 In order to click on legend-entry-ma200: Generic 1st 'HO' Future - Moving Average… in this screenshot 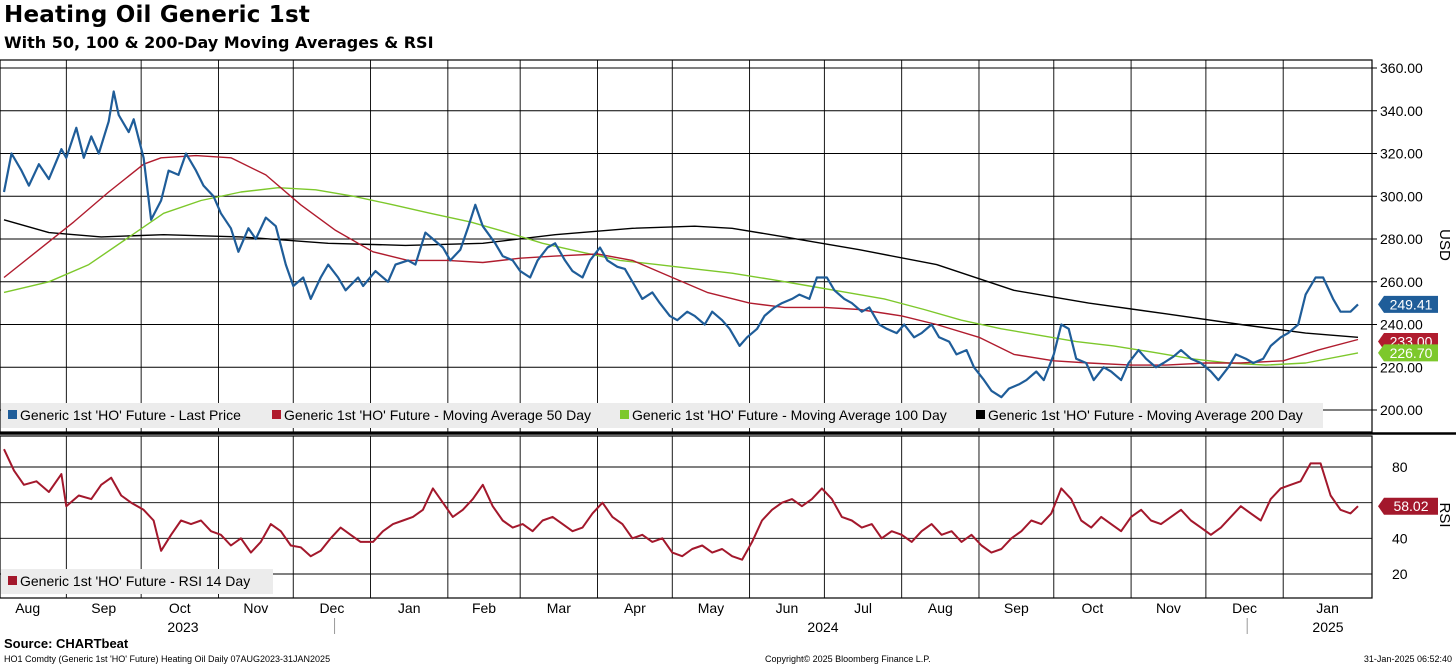, I will do `click(1145, 415)`.